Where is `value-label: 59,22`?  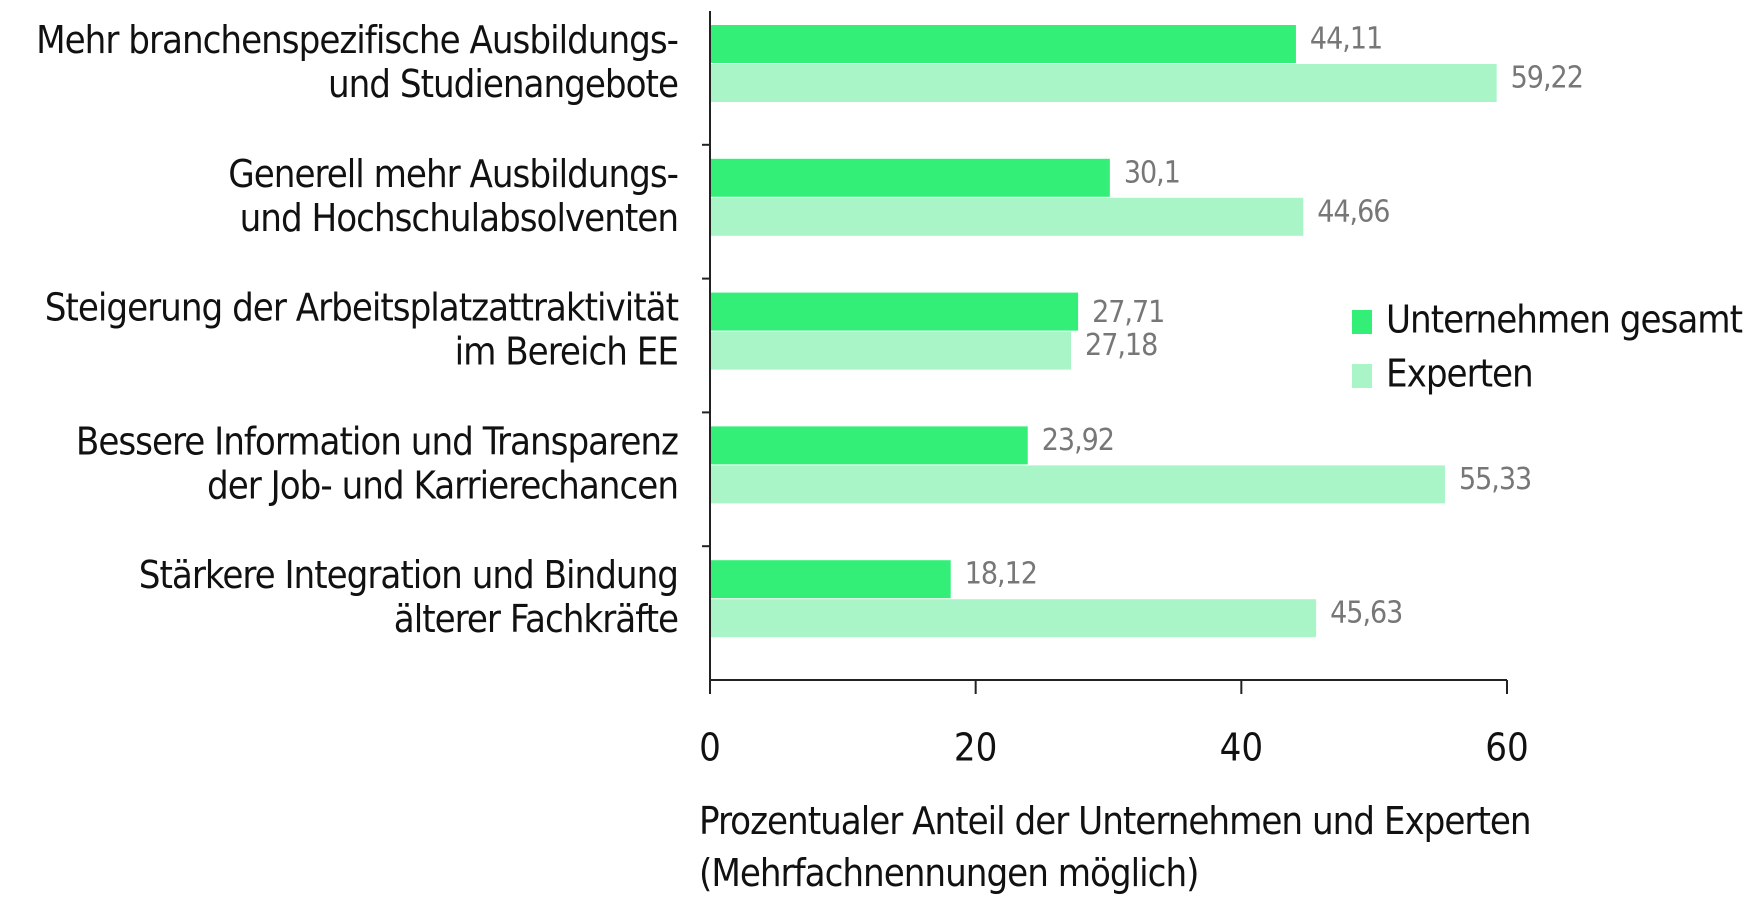 value-label: 59,22 is located at coordinates (1547, 78).